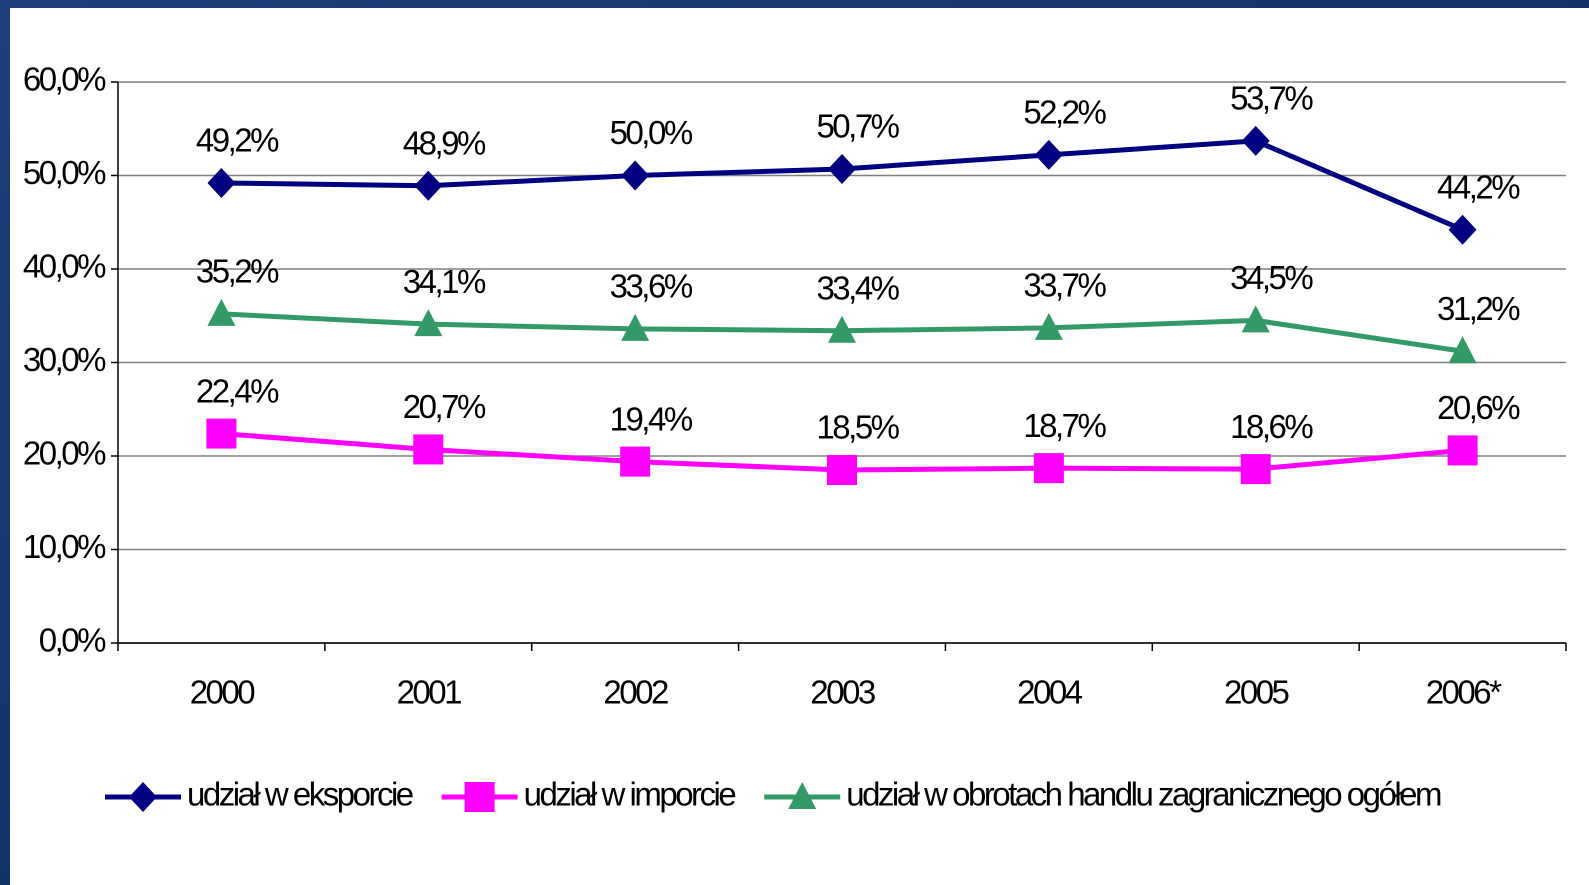 The height and width of the screenshot is (885, 1589). What do you see at coordinates (1064, 112) in the screenshot?
I see `data-label: 52,2%` at bounding box center [1064, 112].